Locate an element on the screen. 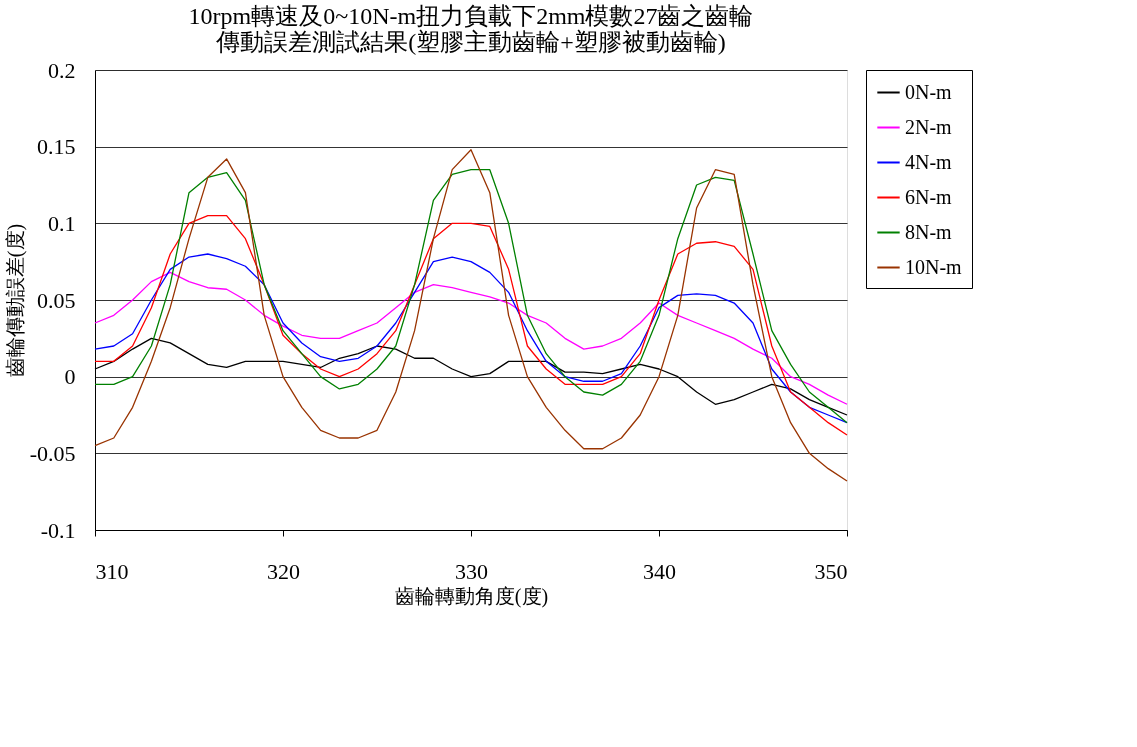 The width and height of the screenshot is (1137, 747). x-tick-label: 340 is located at coordinates (659, 571).